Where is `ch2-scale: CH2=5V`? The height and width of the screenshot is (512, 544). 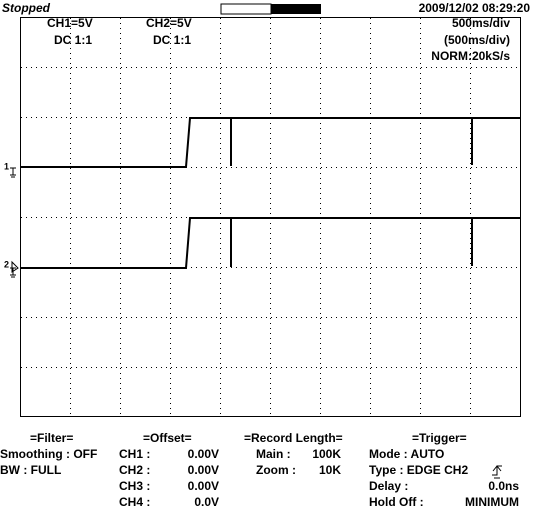
ch2-scale: CH2=5V is located at coordinates (169, 23).